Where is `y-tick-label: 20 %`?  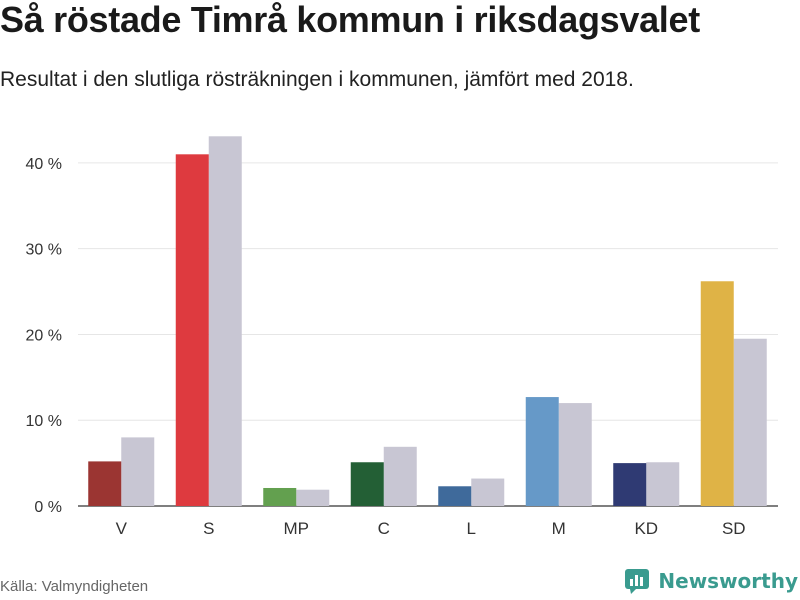 y-tick-label: 20 % is located at coordinates (44, 335).